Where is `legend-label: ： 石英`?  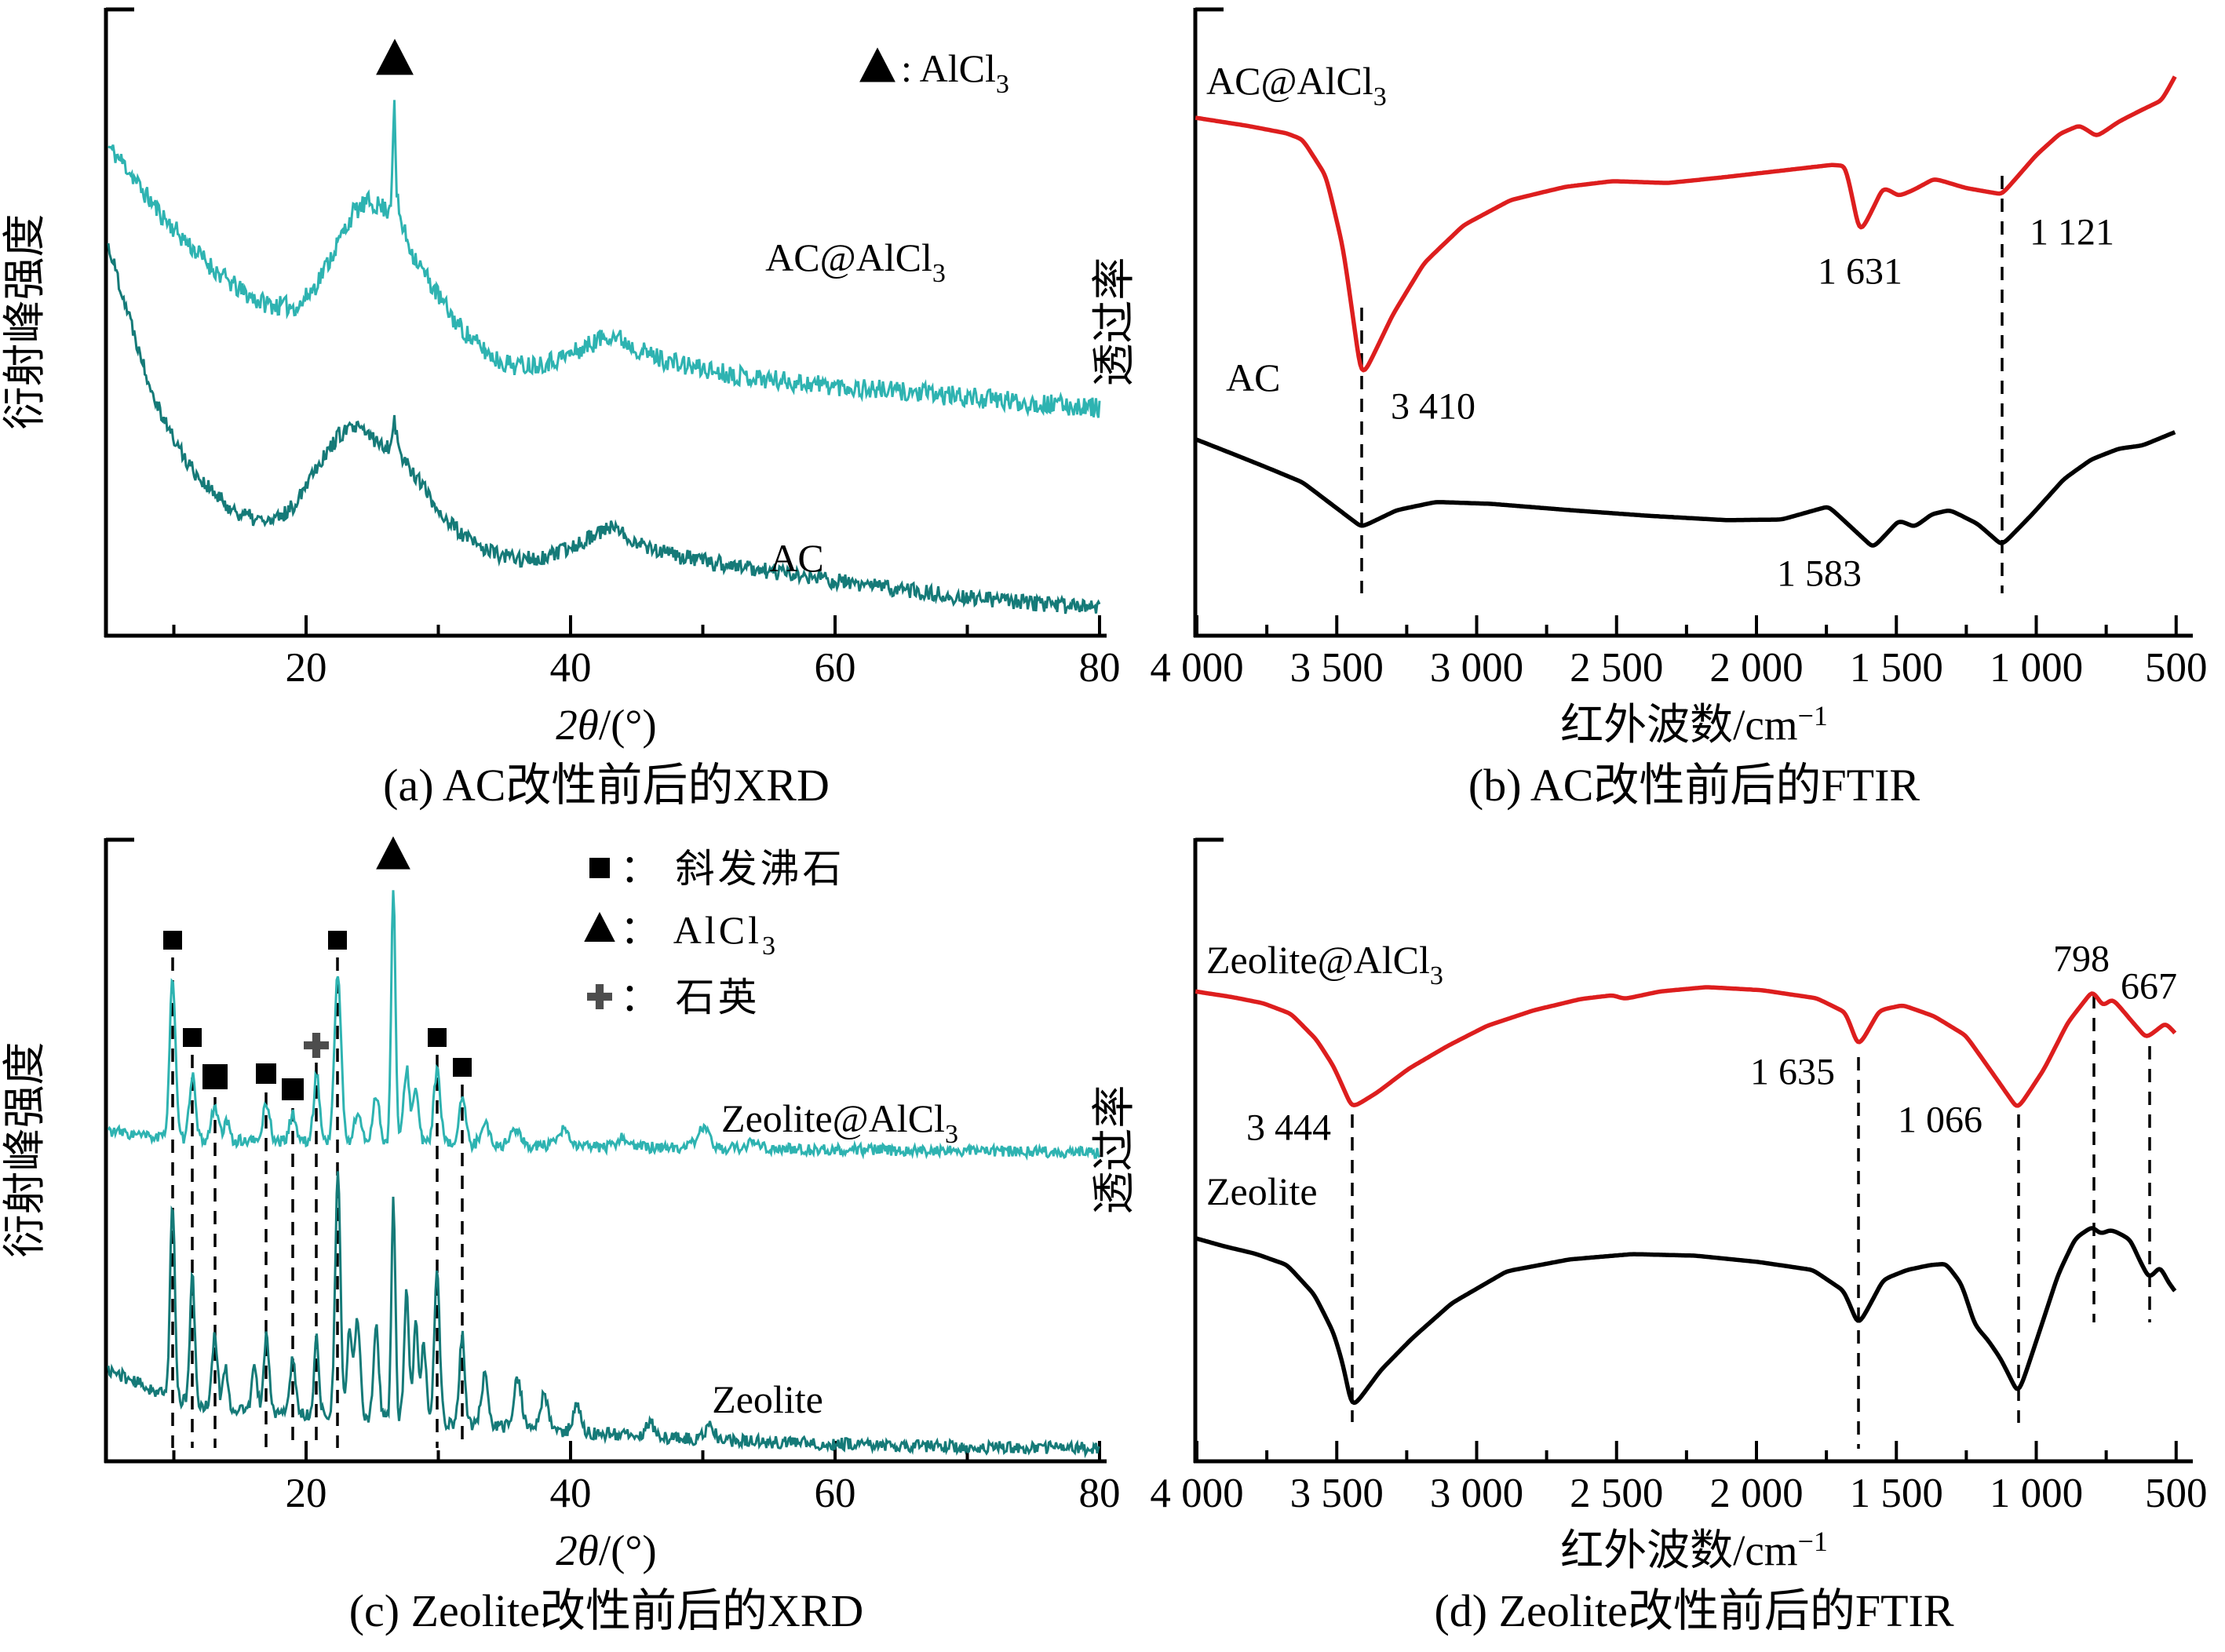
legend-label: ： 石英 is located at coordinates (690, 998).